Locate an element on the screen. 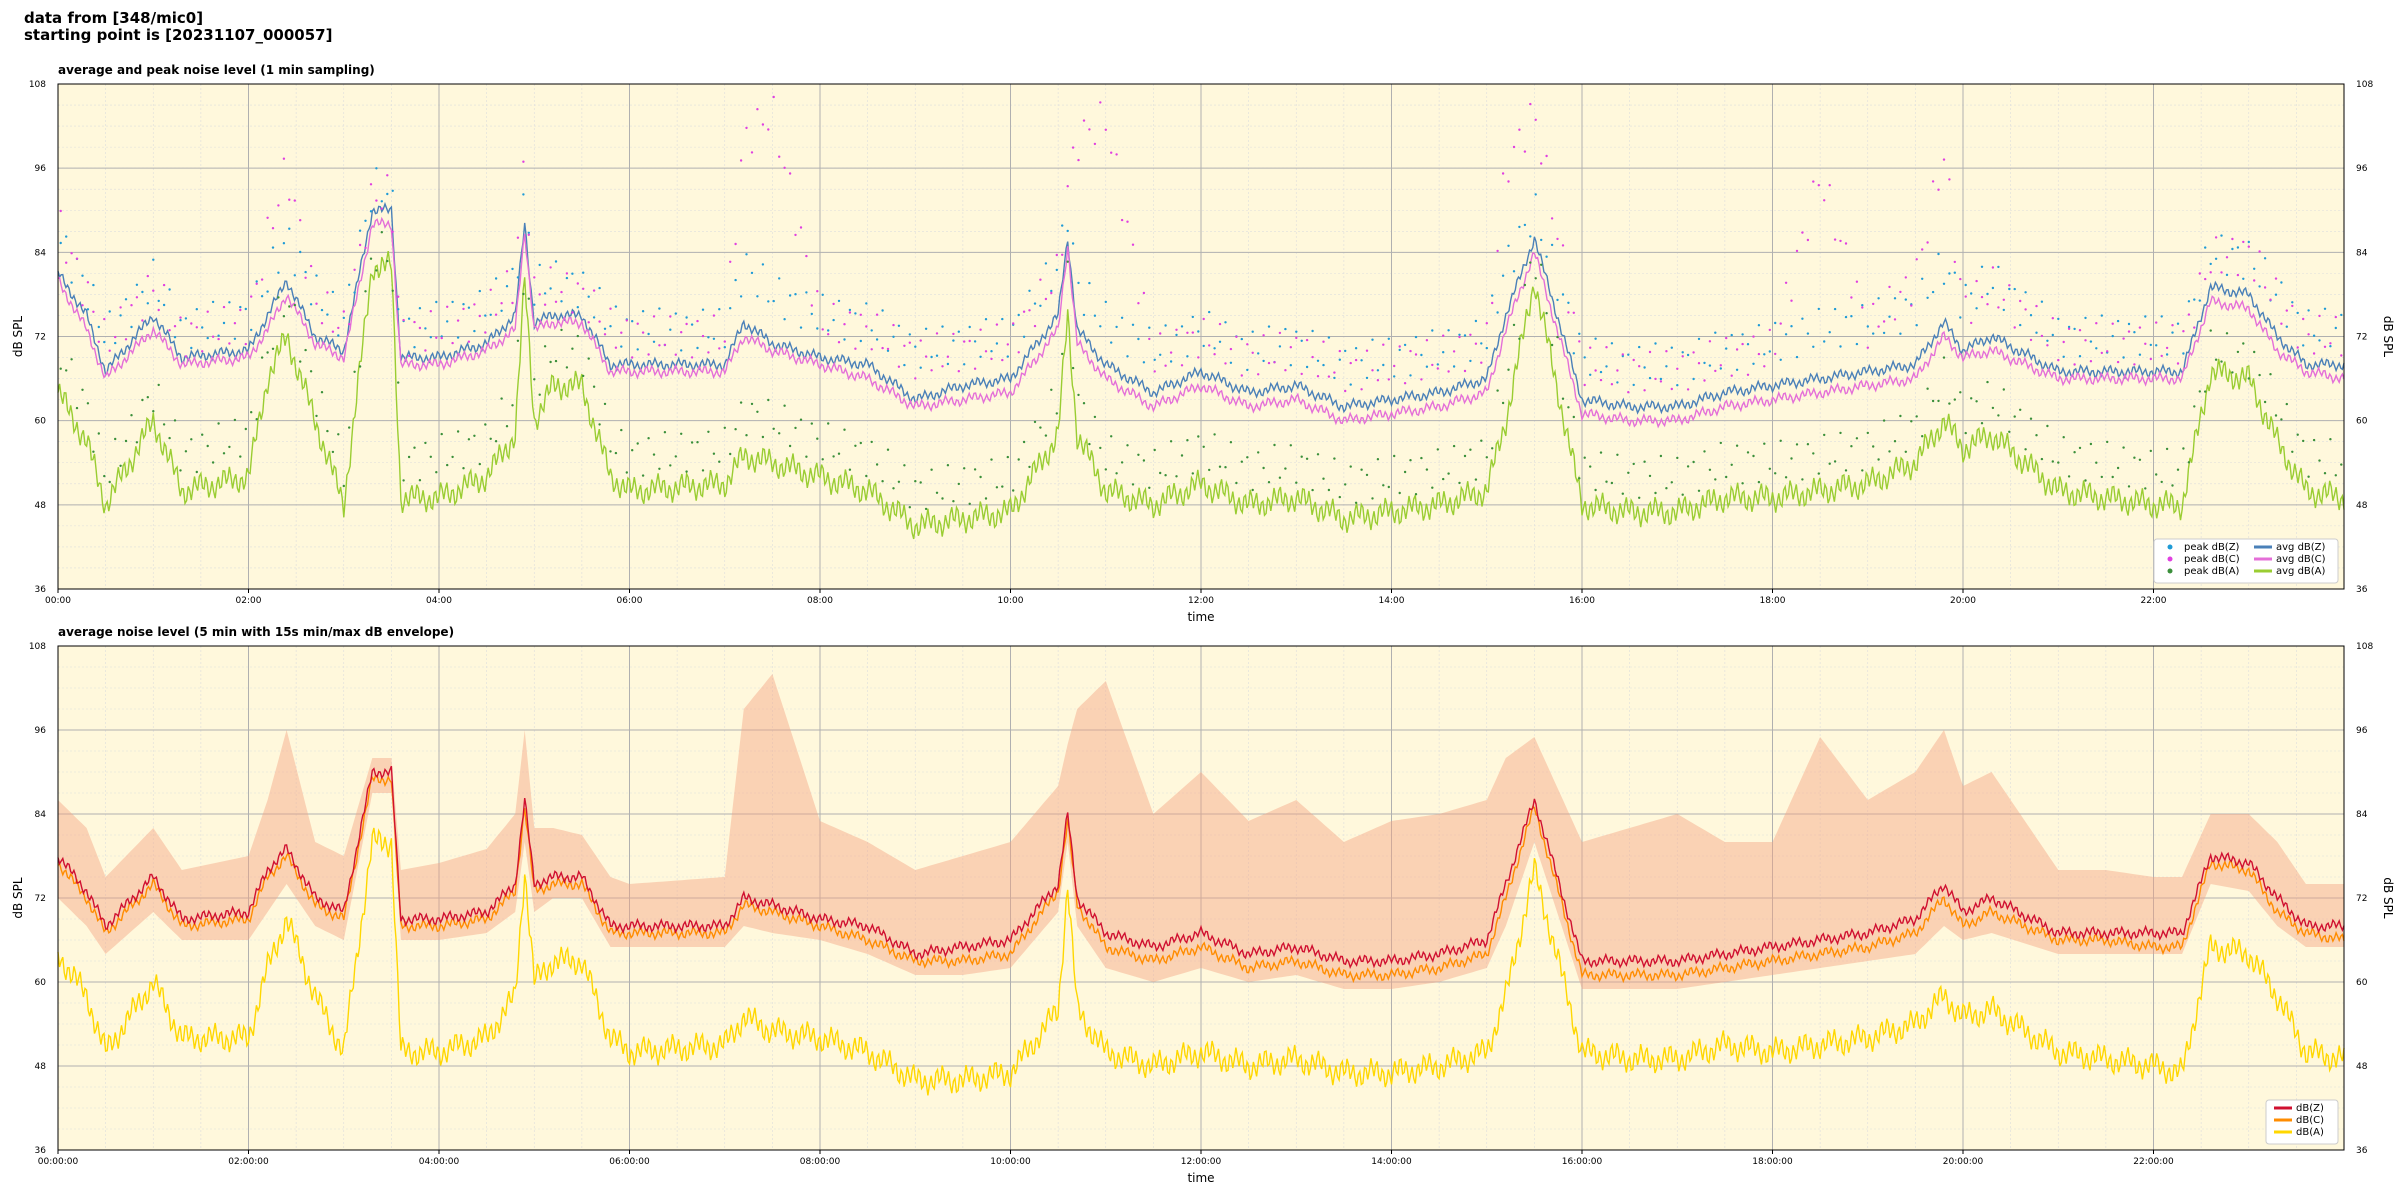 The height and width of the screenshot is (1200, 2400). y-tick-label-left: 36 is located at coordinates (41, 590).